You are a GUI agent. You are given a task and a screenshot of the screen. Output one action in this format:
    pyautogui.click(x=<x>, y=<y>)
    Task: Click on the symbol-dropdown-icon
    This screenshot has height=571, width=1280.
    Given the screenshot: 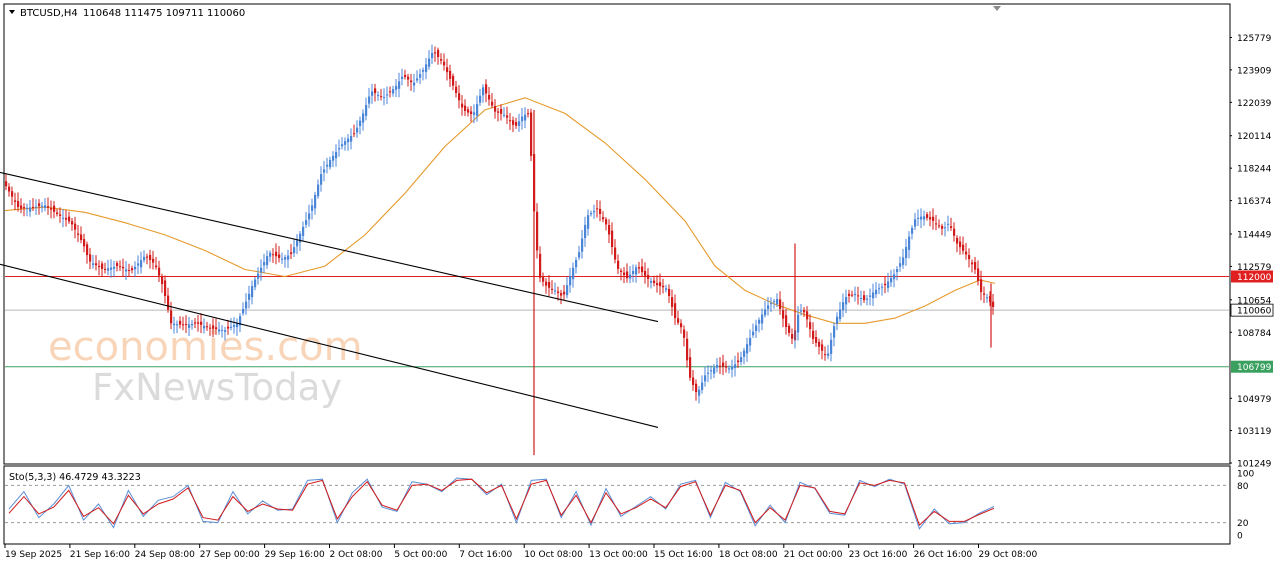 What is the action you would take?
    pyautogui.click(x=12, y=12)
    